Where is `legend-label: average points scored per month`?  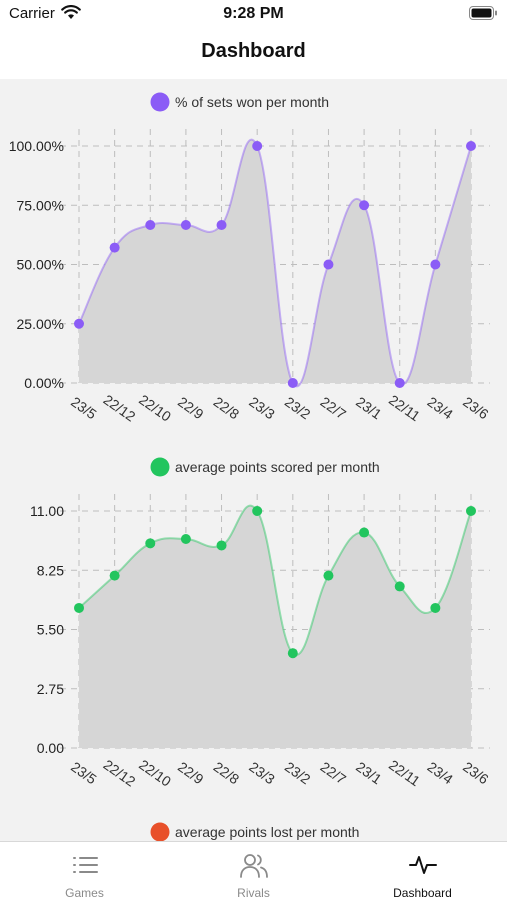 legend-label: average points scored per month is located at coordinates (277, 467).